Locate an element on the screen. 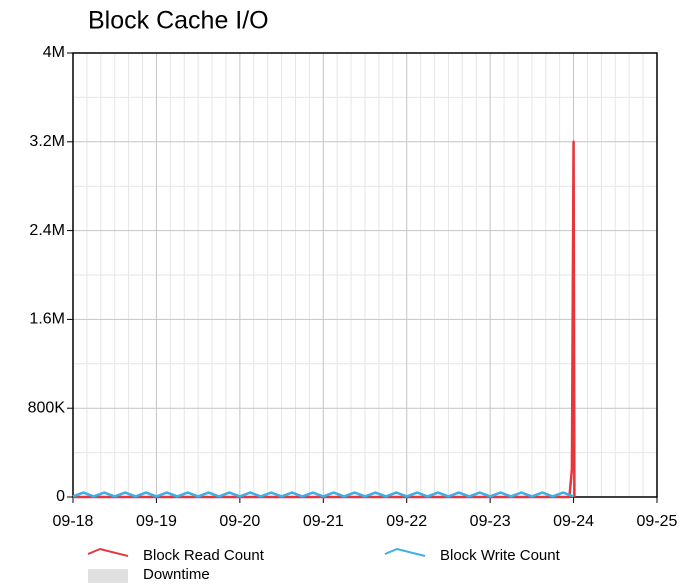 Image resolution: width=686 pixels, height=587 pixels. series-line is located at coordinates (323, 494).